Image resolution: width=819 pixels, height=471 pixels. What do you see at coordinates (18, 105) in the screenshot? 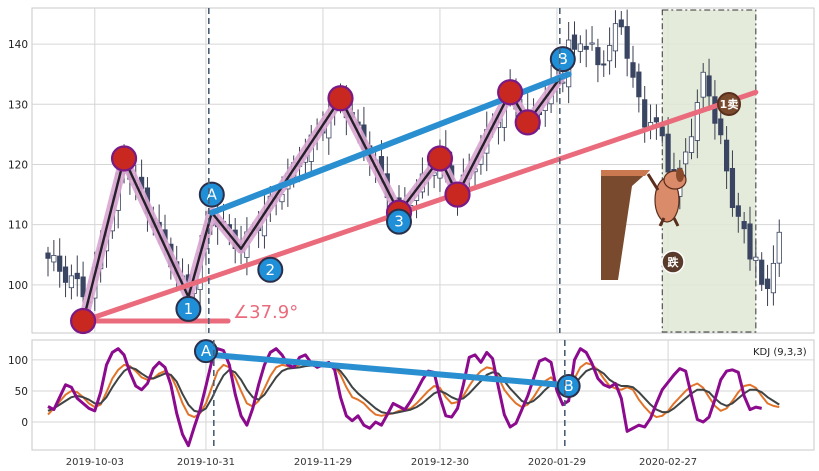
I see `price-y-tick-label: 130` at bounding box center [18, 105].